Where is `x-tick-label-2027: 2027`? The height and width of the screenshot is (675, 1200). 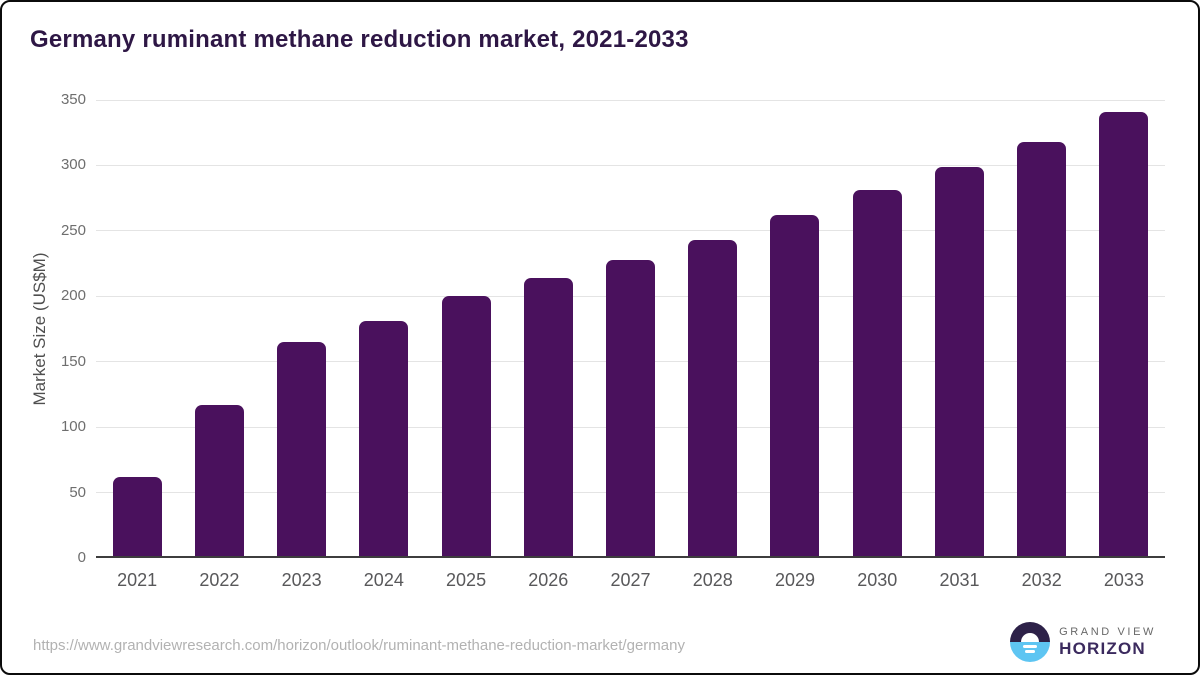
x-tick-label-2027: 2027 is located at coordinates (630, 580).